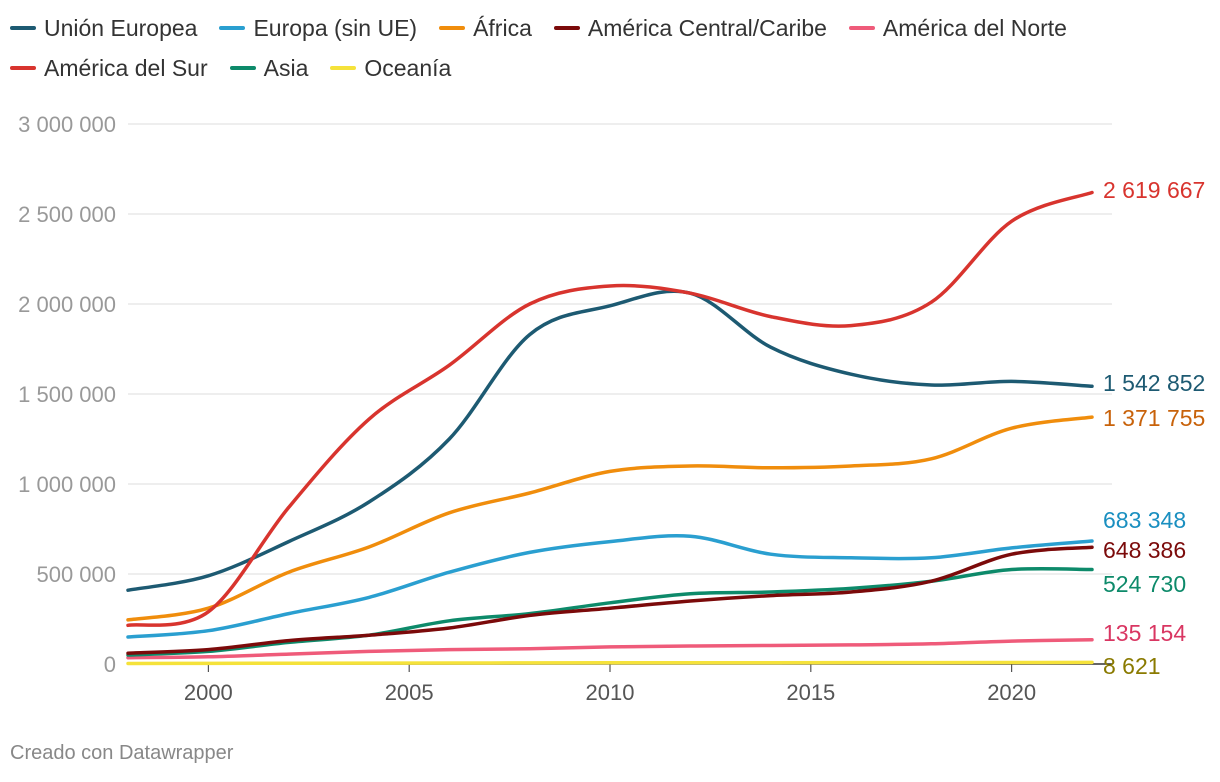 The image size is (1220, 782). What do you see at coordinates (1144, 520) in the screenshot?
I see `end-value-label: 683 348` at bounding box center [1144, 520].